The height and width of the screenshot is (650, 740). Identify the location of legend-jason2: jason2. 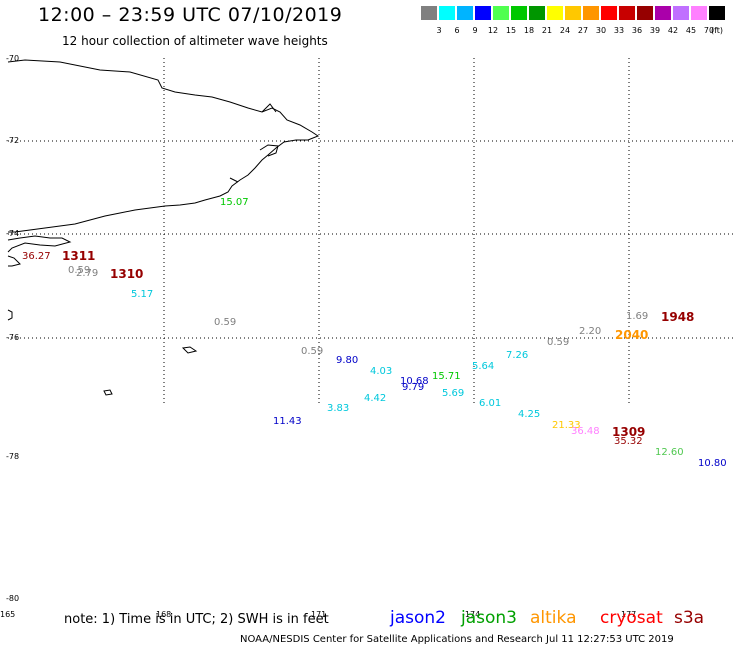
(418, 618).